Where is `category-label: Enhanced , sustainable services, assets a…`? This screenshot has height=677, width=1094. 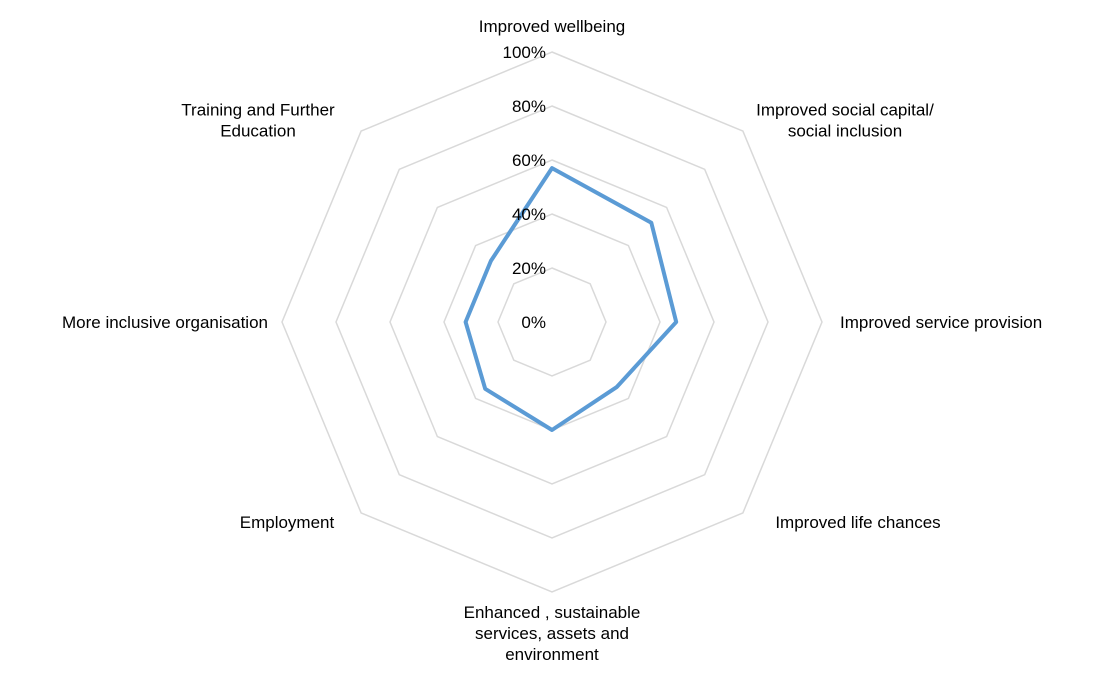 category-label: Enhanced , sustainable services, assets a… is located at coordinates (552, 633).